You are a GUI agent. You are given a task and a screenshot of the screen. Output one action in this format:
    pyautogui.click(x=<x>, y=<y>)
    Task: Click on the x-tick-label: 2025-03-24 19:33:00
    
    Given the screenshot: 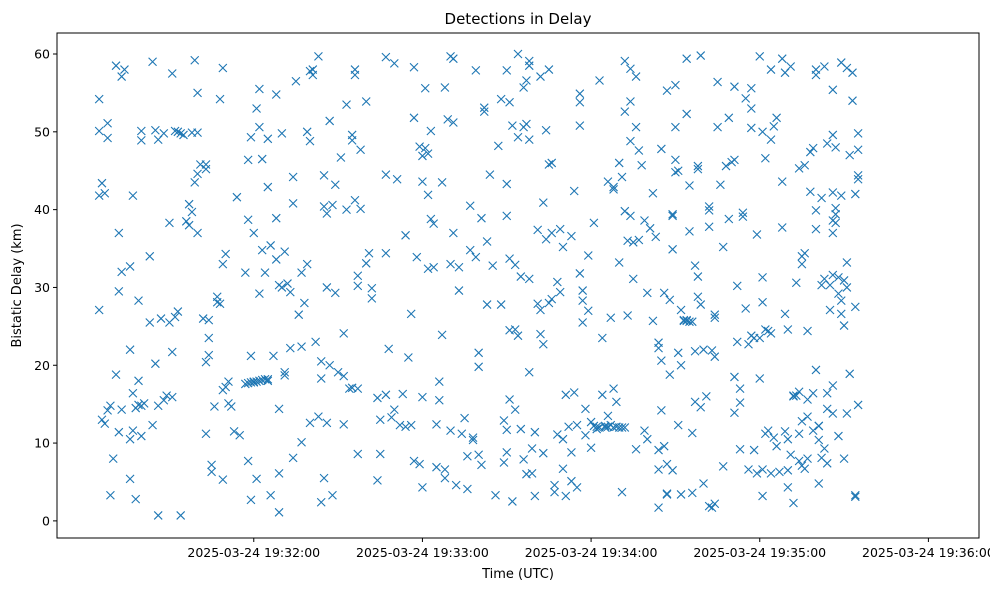 What is the action you would take?
    pyautogui.click(x=422, y=552)
    